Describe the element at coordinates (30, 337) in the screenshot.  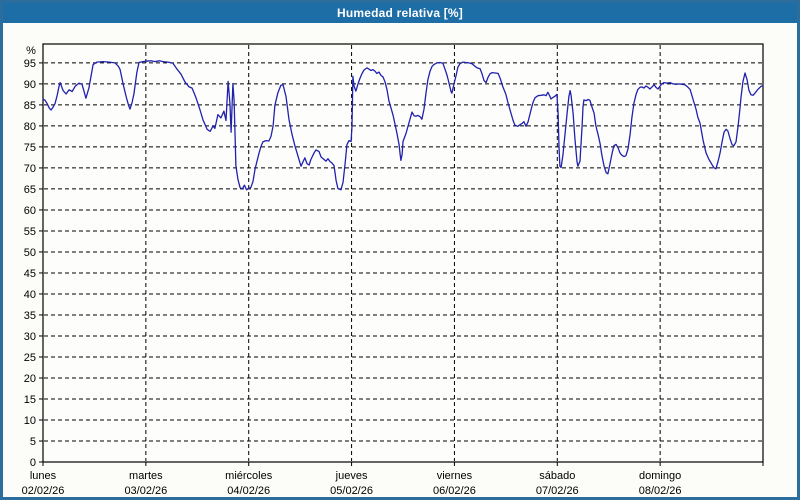
I see `y-tick-label: 30` at that location.